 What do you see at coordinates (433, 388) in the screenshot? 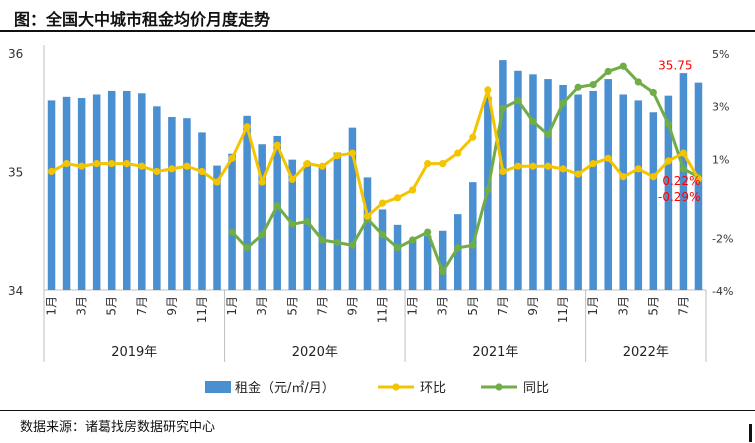
I see `legend-mom-label: 环比` at bounding box center [433, 388].